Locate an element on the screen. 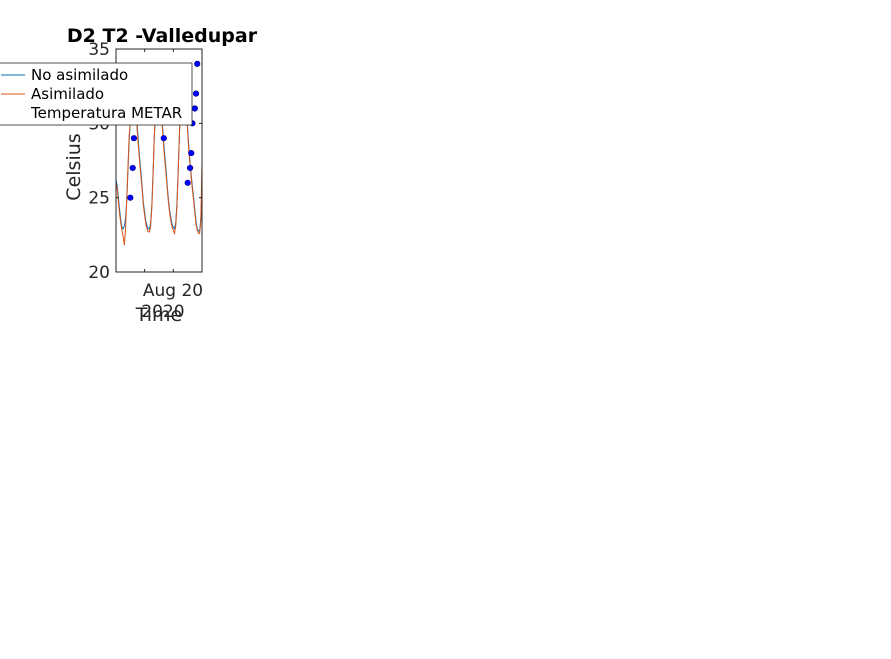  legend-box is located at coordinates (96, 94).